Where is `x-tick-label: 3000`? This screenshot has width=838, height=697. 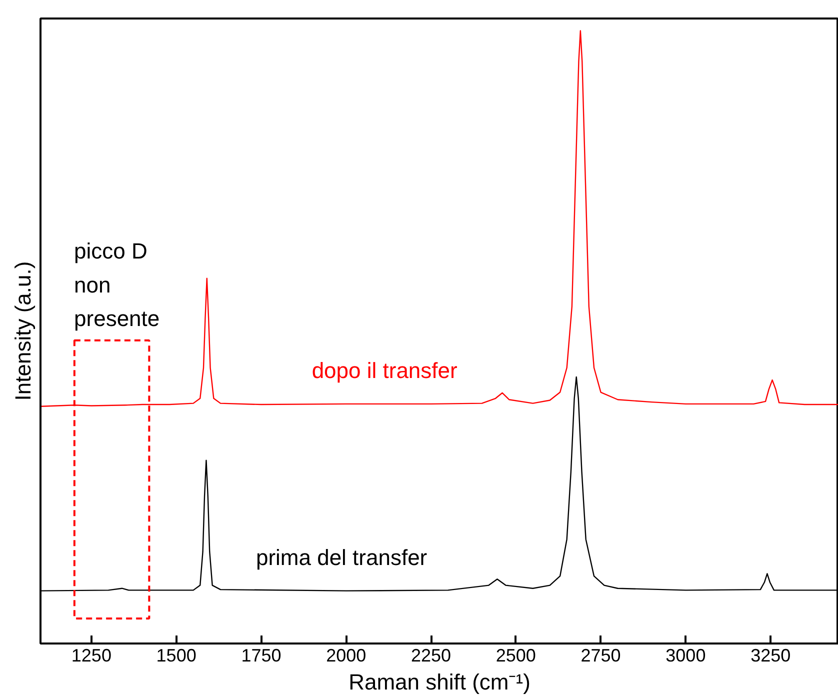 x-tick-label: 3000 is located at coordinates (686, 656).